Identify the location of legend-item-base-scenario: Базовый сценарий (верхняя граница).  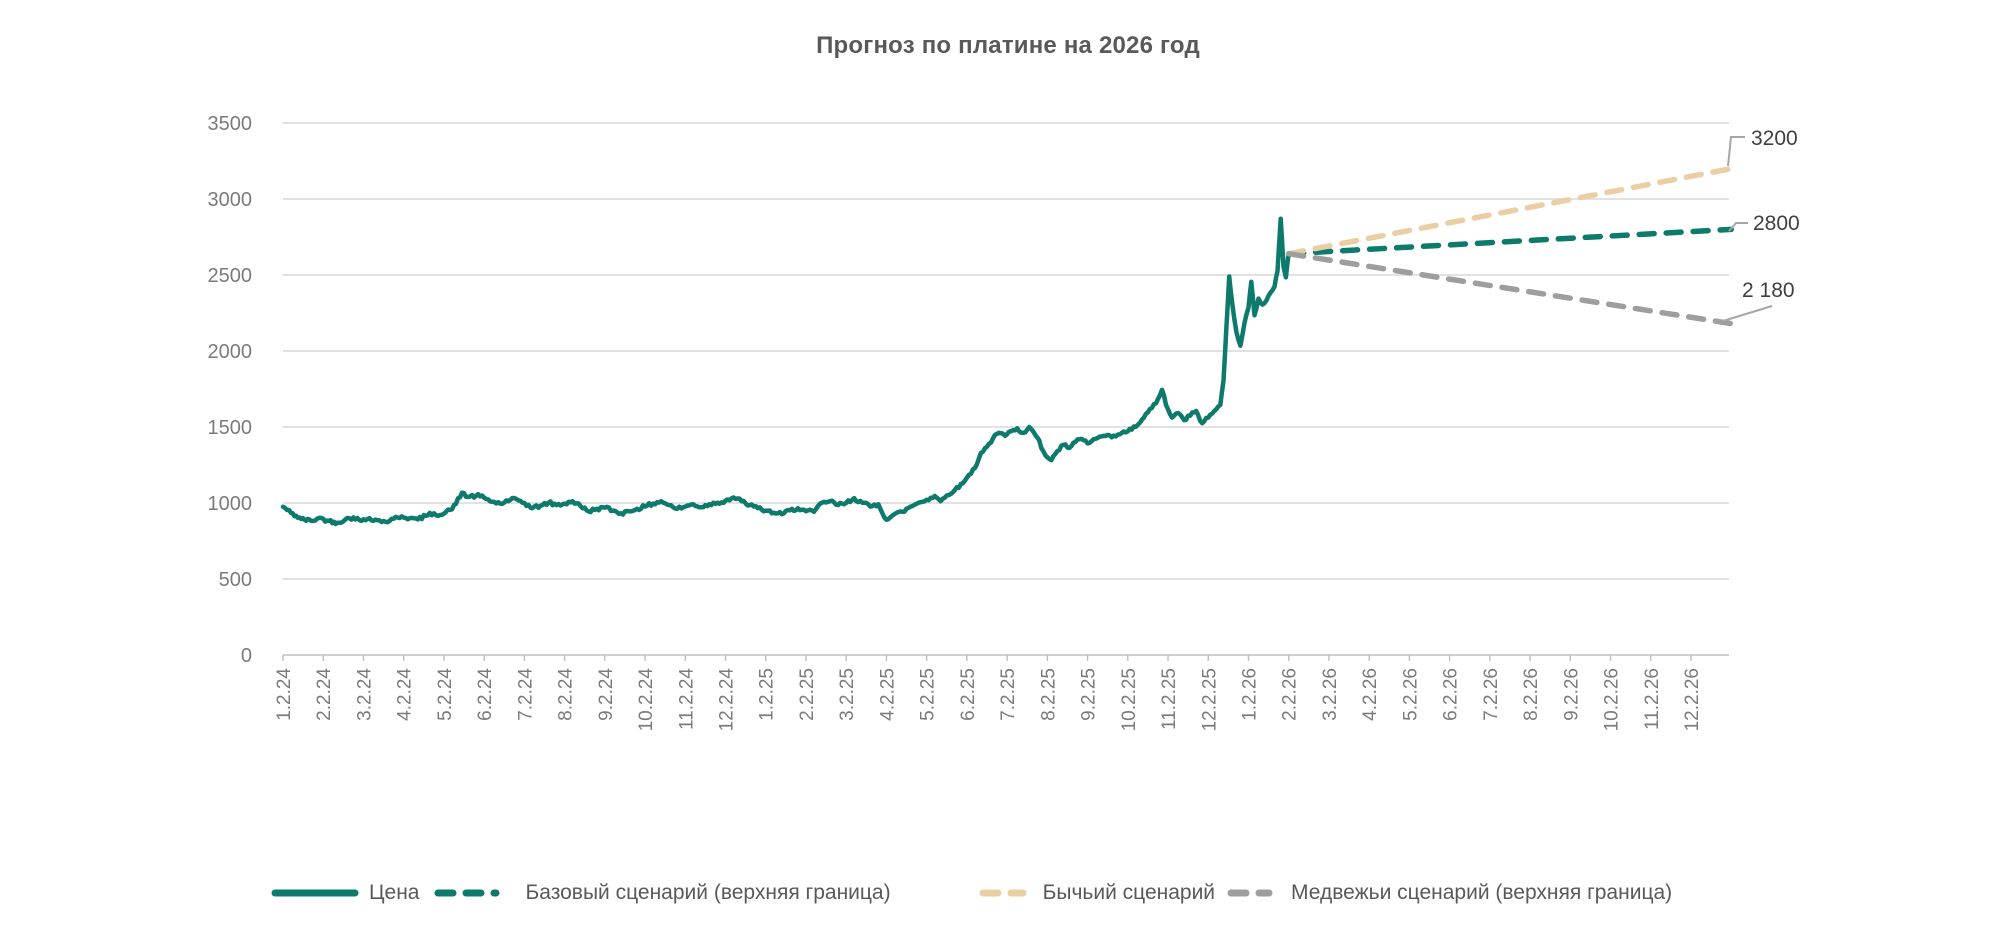
(655, 893).